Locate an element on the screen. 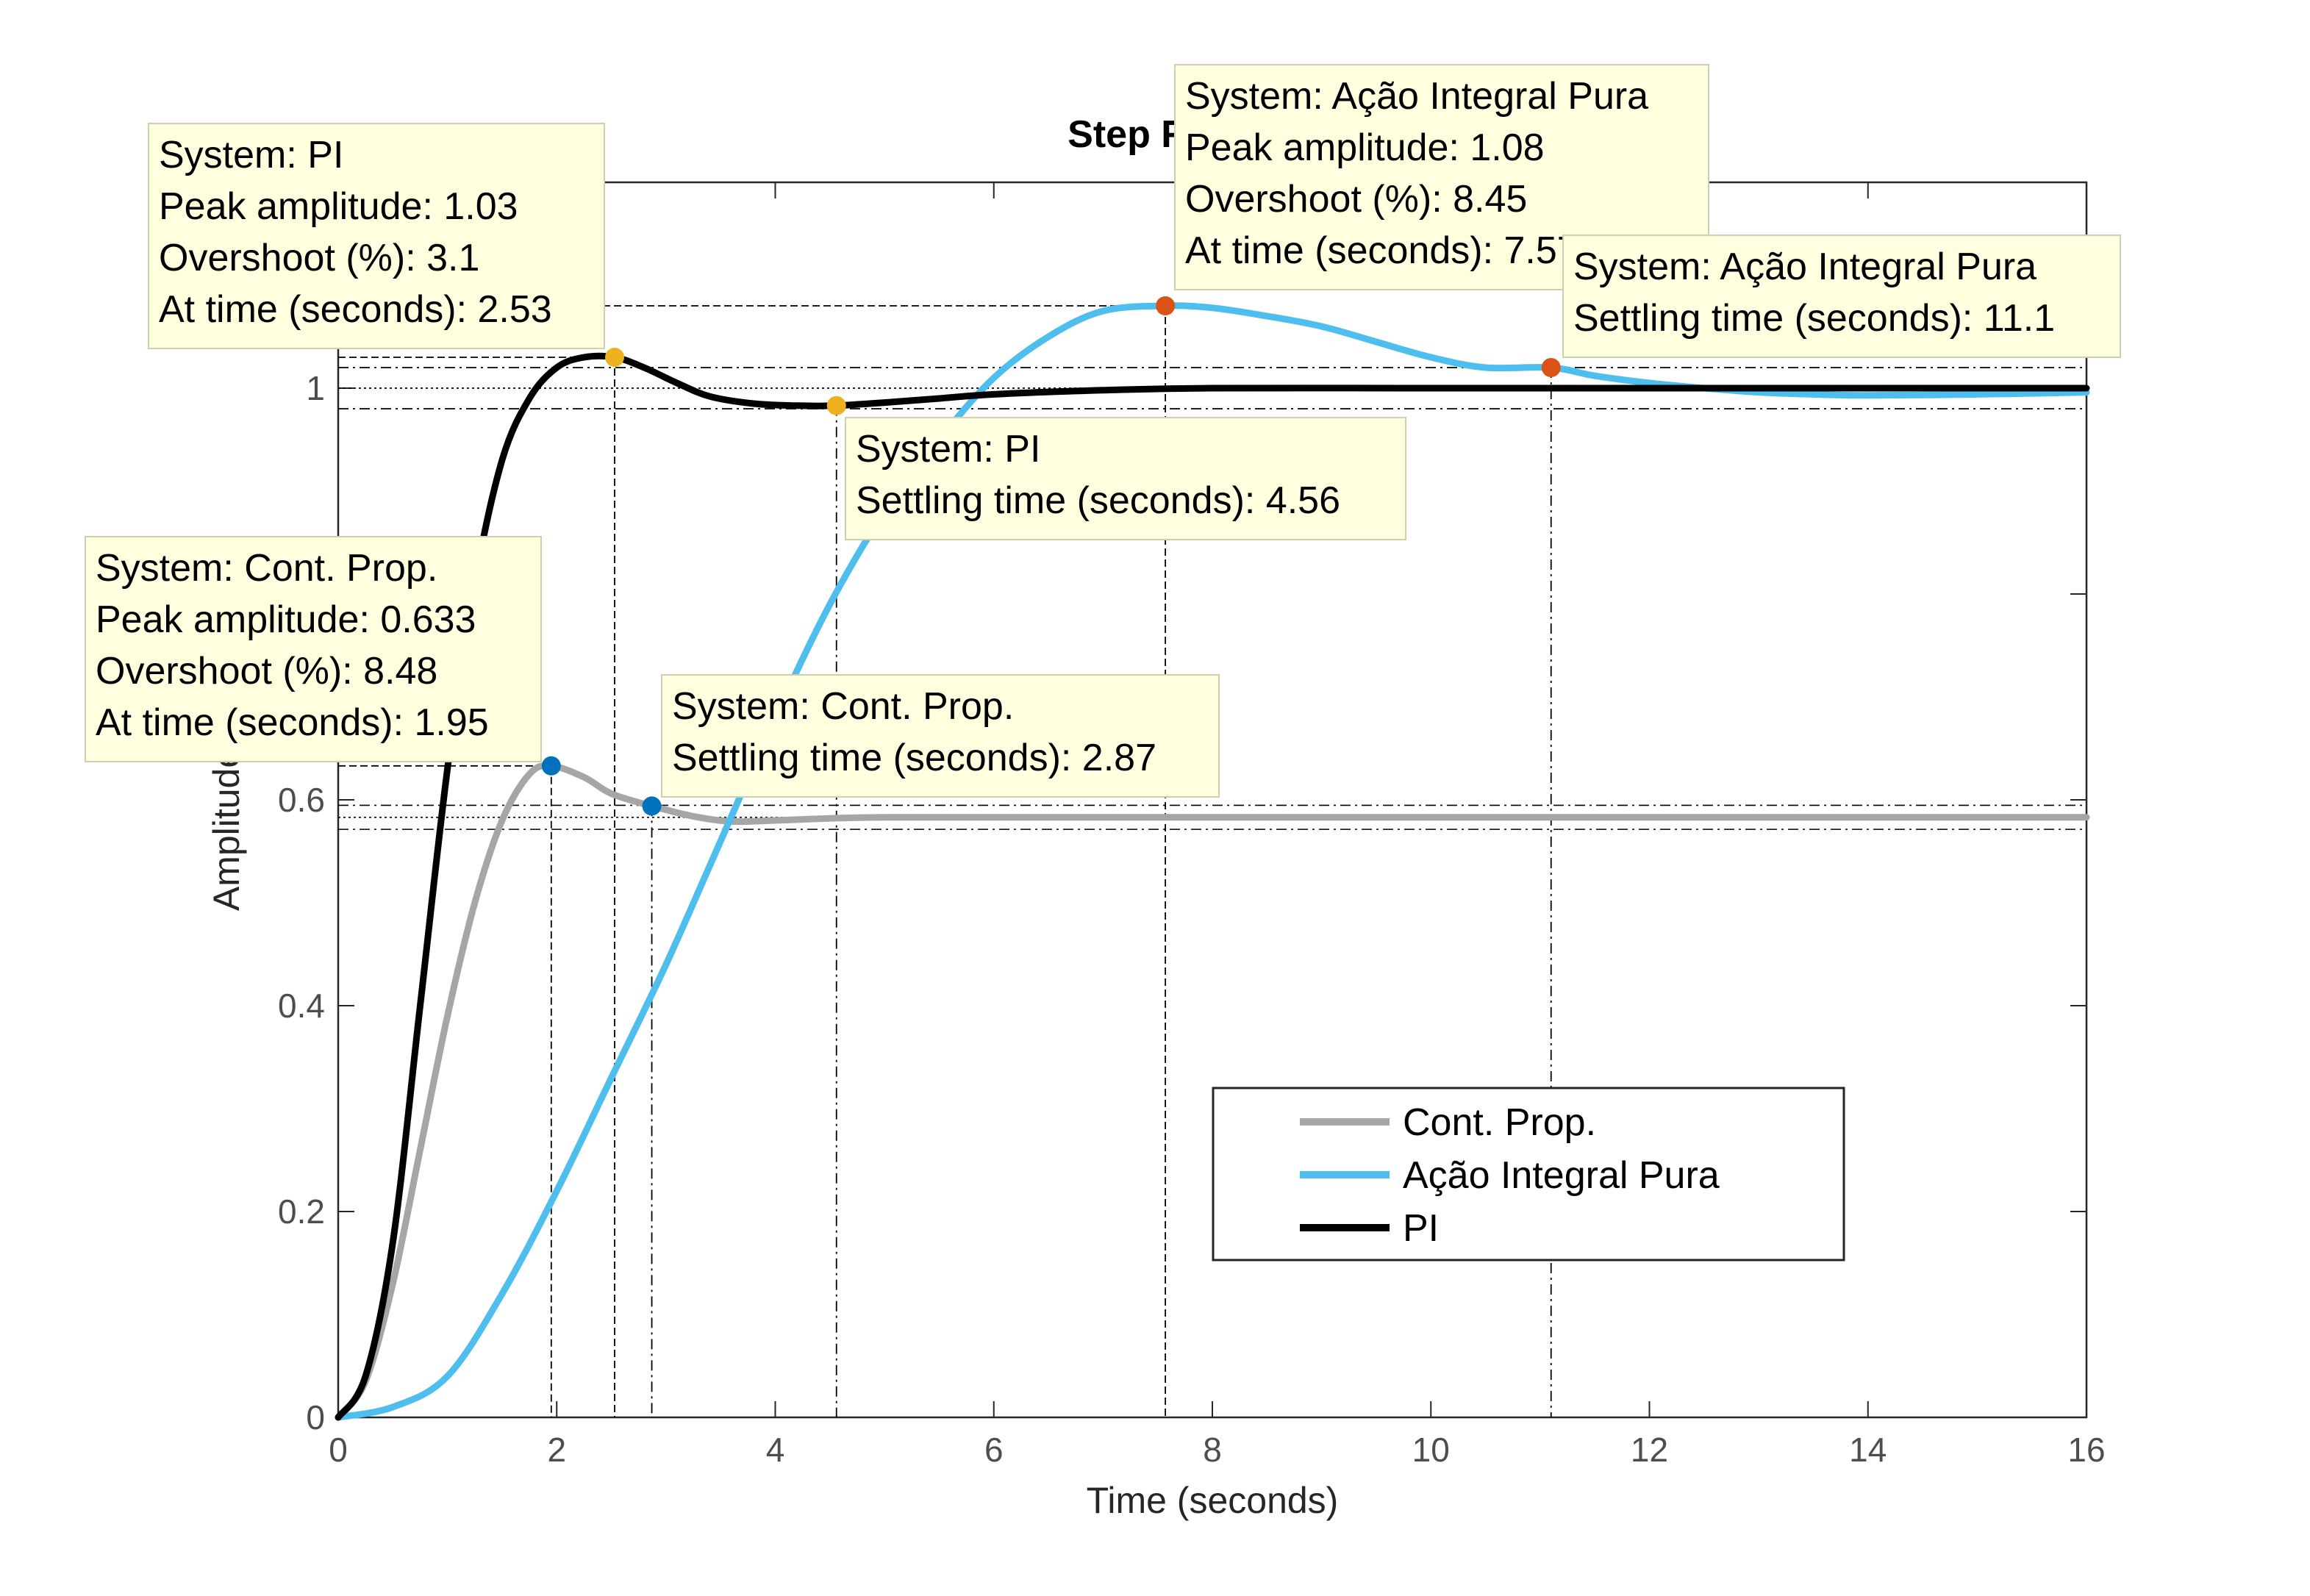 This screenshot has height=1596, width=2310. x-tick-label: 2 is located at coordinates (556, 1450).